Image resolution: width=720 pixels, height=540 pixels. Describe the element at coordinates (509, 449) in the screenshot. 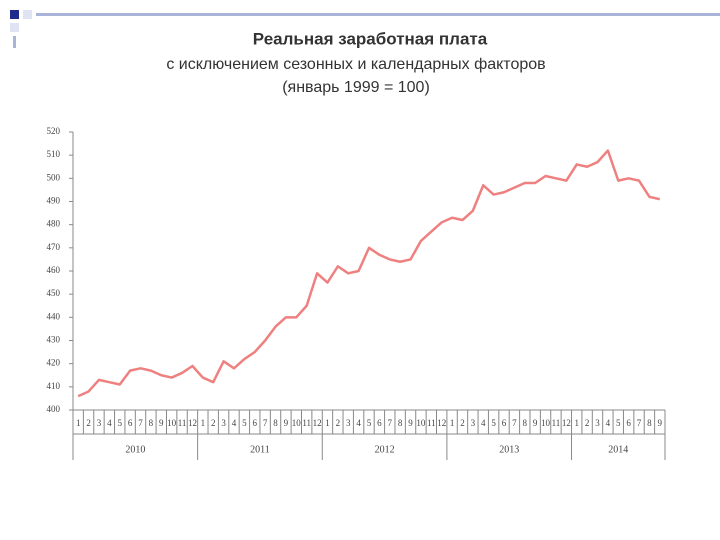

I see `year-label: 2013` at that location.